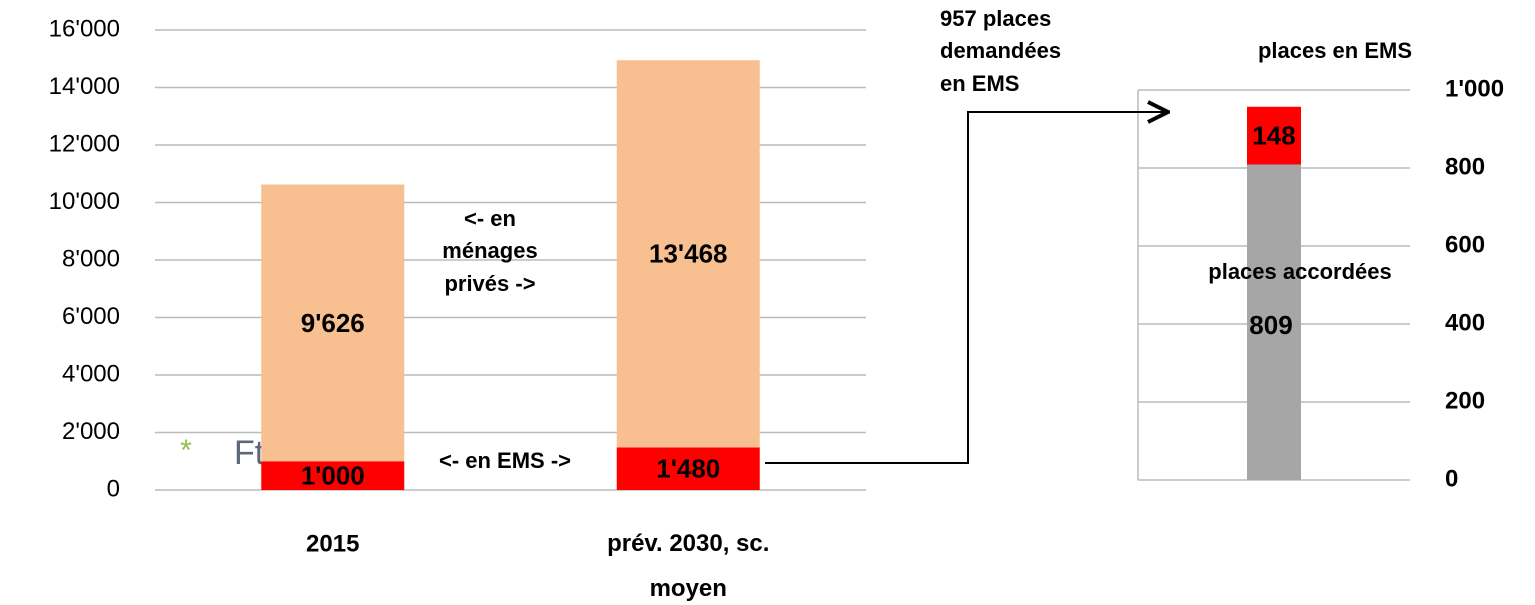  What do you see at coordinates (91, 373) in the screenshot?
I see `y-tick-label: 4'000` at bounding box center [91, 373].